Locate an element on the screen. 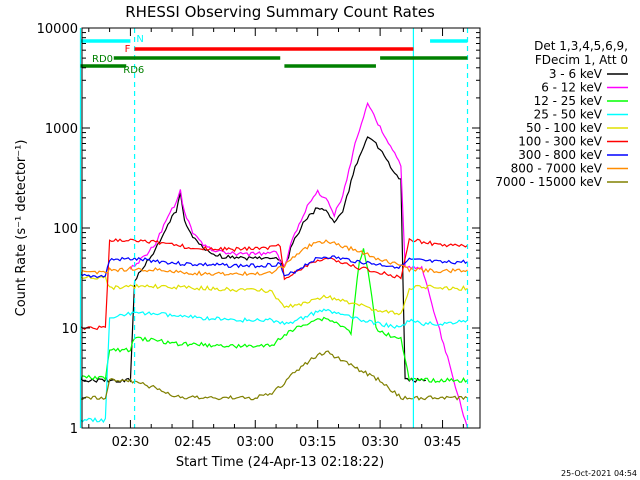 Image resolution: width=640 pixels, height=480 pixels. legend-label-1: 6 - 12 keV is located at coordinates (572, 88).